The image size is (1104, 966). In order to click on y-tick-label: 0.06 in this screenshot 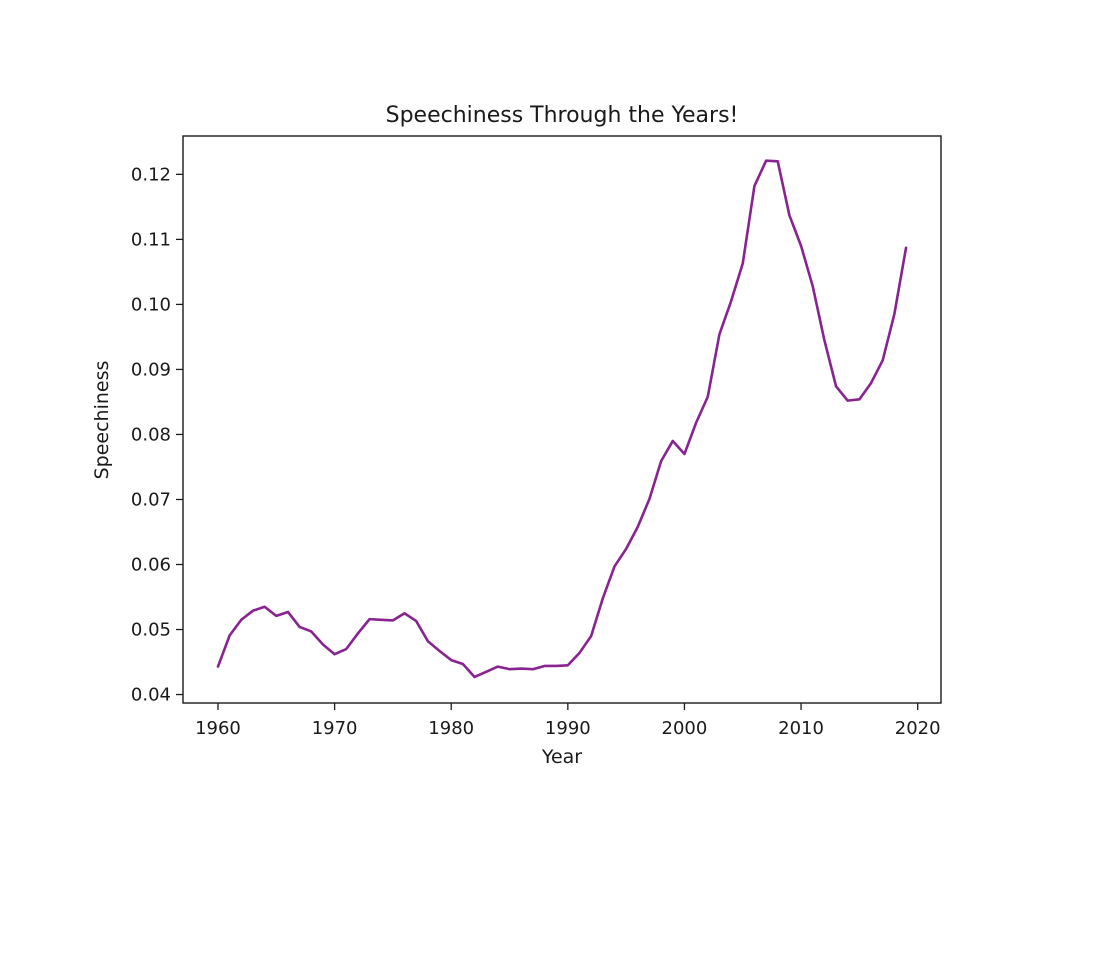, I will do `click(151, 565)`.